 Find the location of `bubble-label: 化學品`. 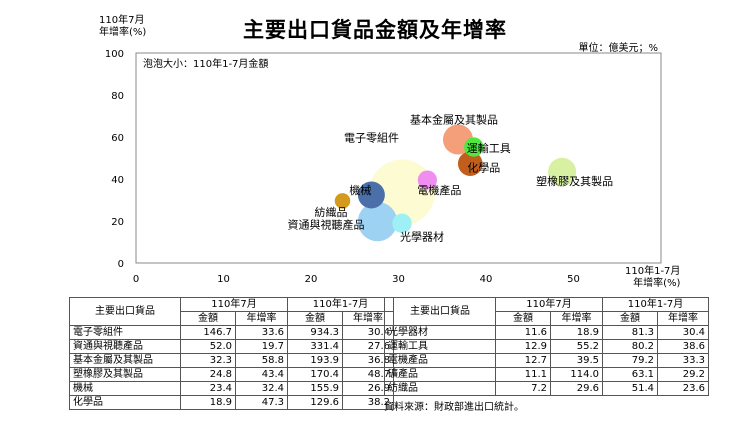

bubble-label: 化學品 is located at coordinates (483, 168).